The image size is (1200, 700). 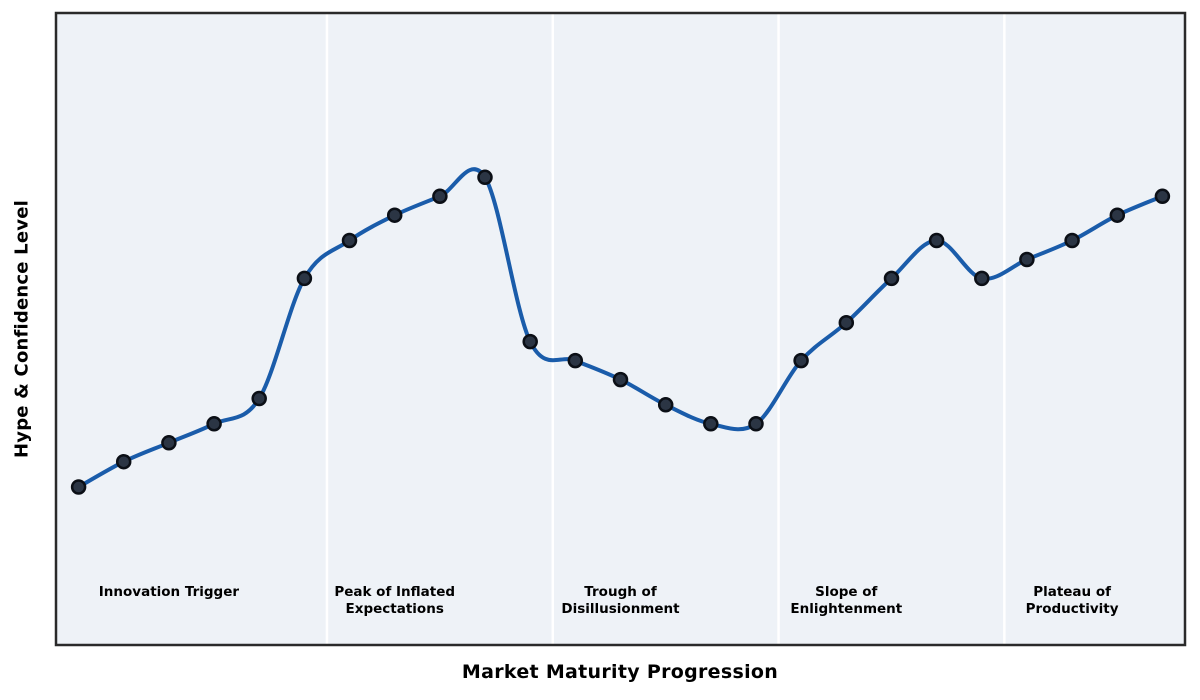 I want to click on phase-label: Slope of Enlightenment, so click(x=846, y=600).